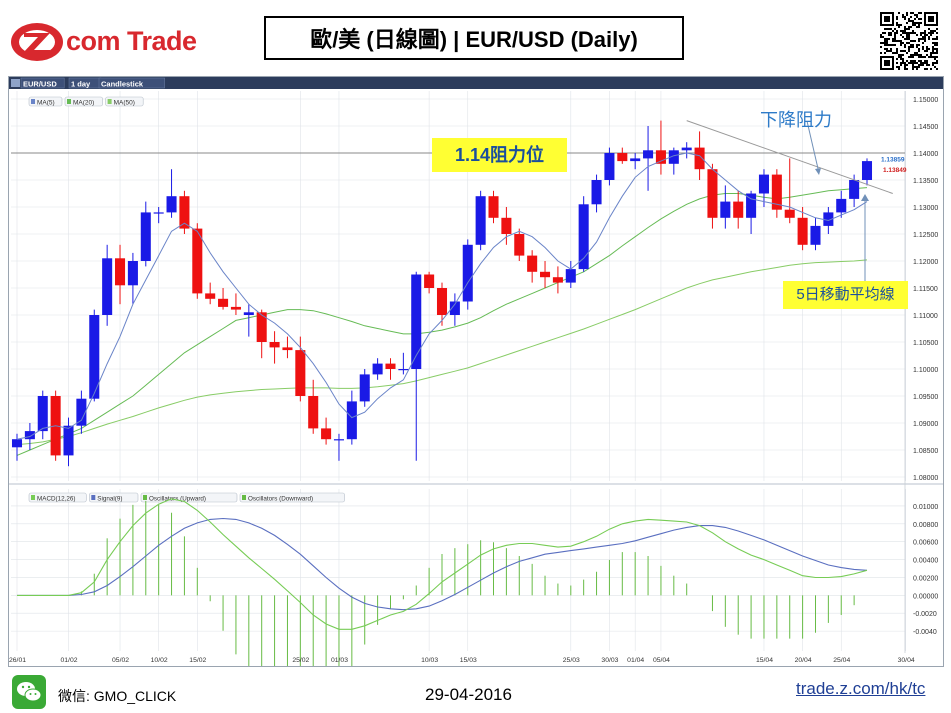 This screenshot has height=713, width=951. Describe the element at coordinates (42, 83) in the screenshot. I see `toolbar-symbol-tab` at that location.